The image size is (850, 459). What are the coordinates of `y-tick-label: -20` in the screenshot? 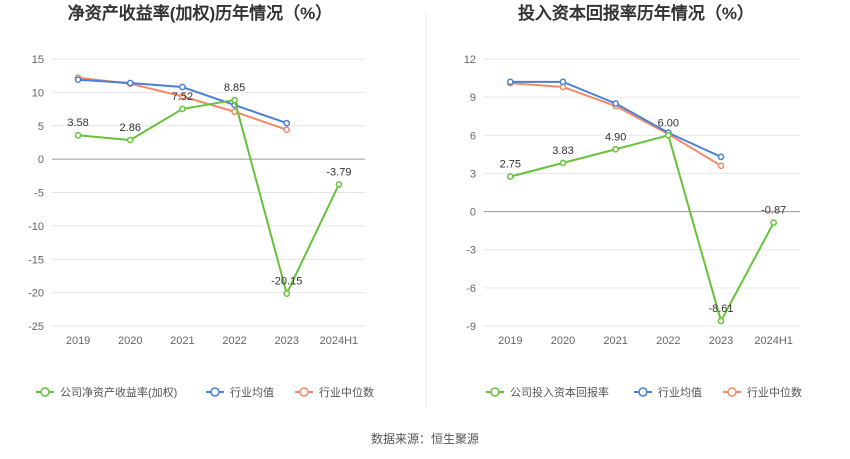 It's located at (36, 294).